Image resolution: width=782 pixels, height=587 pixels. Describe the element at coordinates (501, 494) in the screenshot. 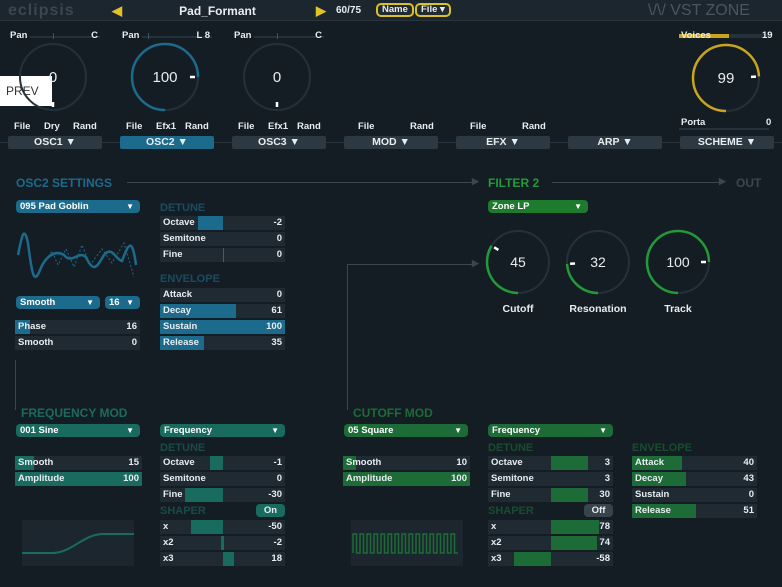

I see `param-label: Fine` at that location.